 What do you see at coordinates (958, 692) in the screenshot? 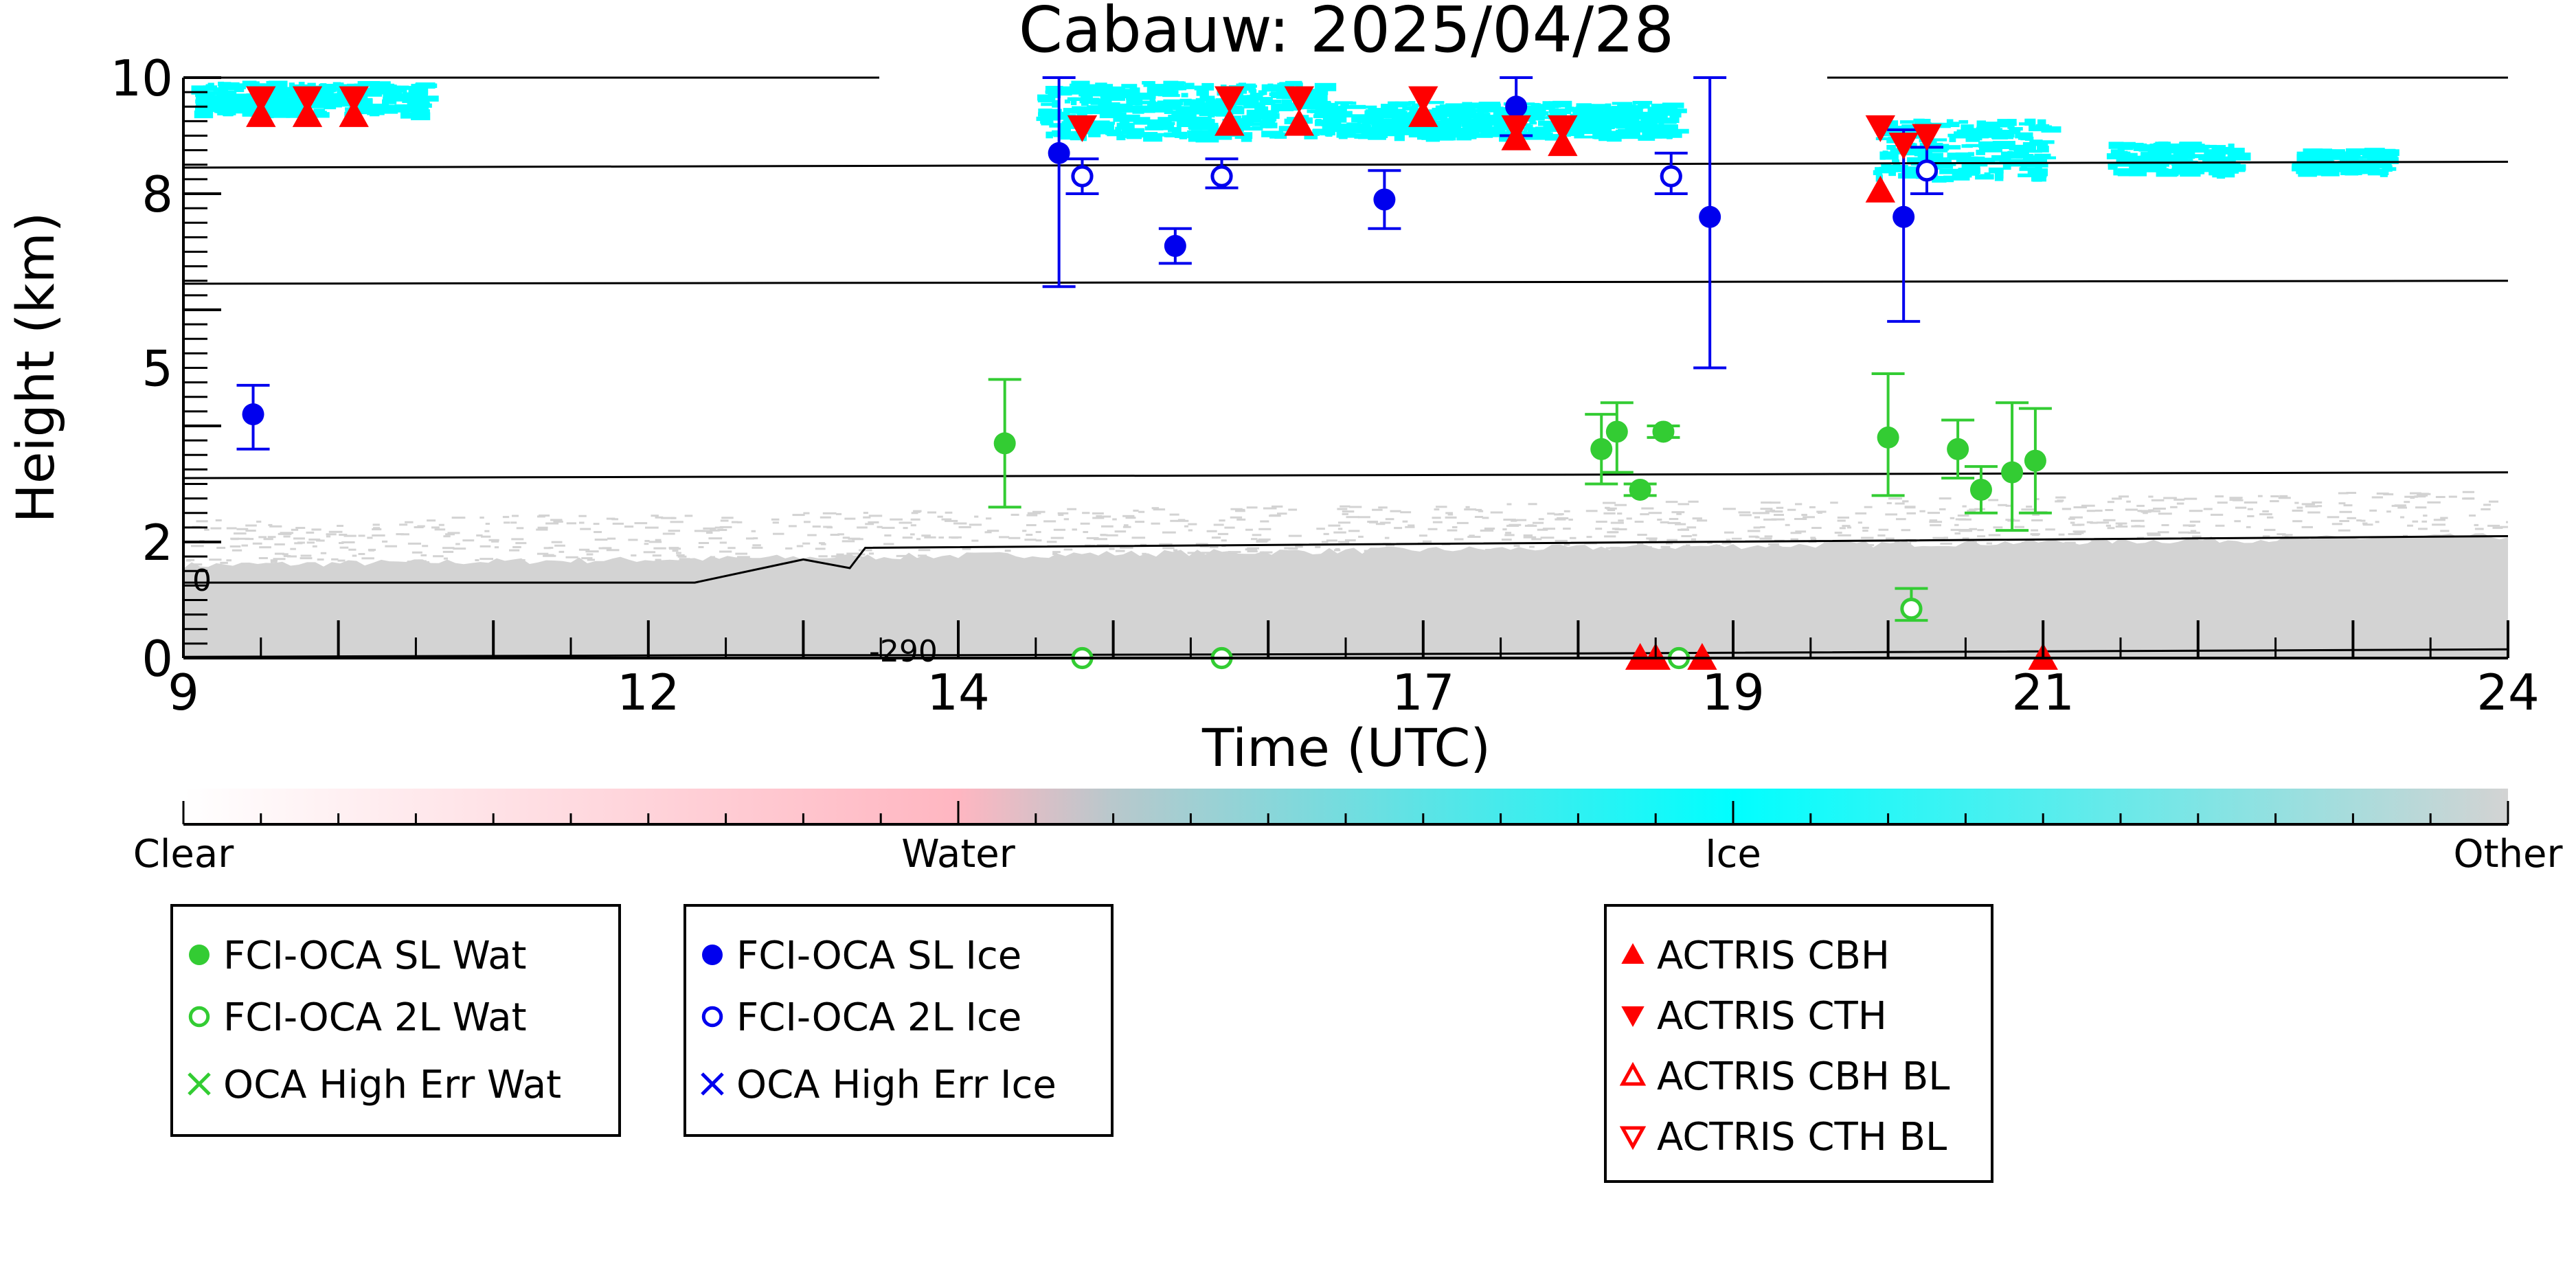
I see `x-tick-label-14: 14` at bounding box center [958, 692].